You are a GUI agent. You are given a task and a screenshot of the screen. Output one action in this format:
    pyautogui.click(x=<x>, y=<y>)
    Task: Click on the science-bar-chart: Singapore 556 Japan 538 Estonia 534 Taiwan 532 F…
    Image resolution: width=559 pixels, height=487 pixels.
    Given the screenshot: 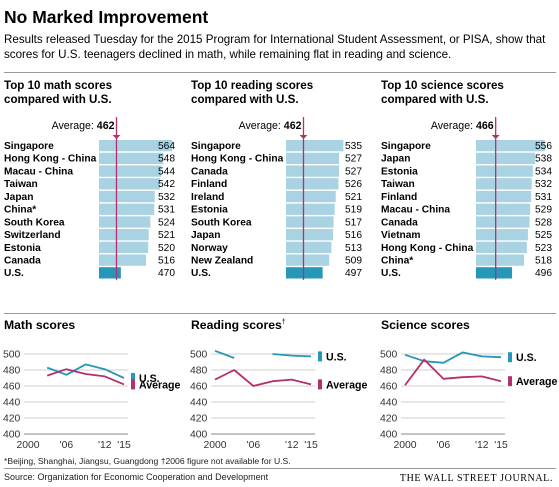 What is the action you would take?
    pyautogui.click(x=466, y=198)
    